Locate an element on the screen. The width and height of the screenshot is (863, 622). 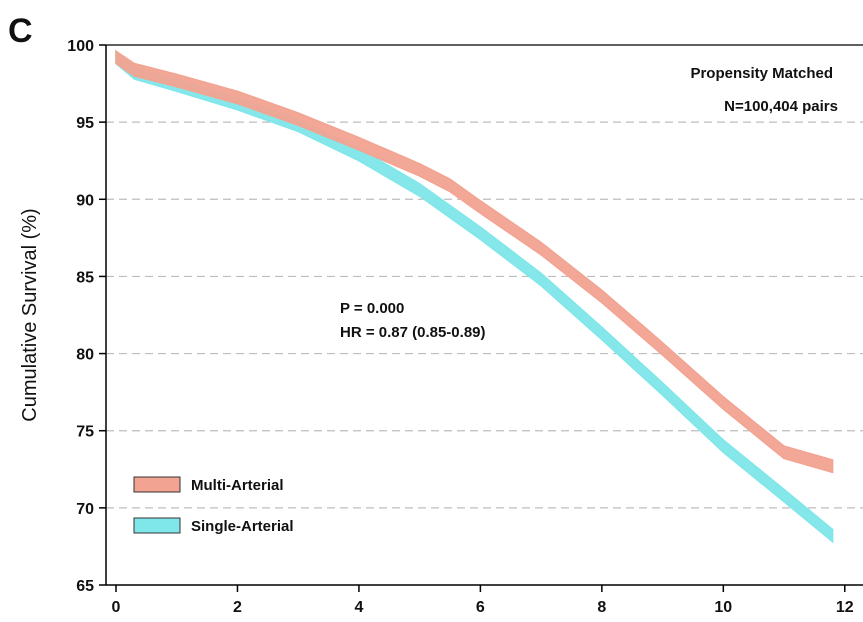
panel-label: C is located at coordinates (20, 31).